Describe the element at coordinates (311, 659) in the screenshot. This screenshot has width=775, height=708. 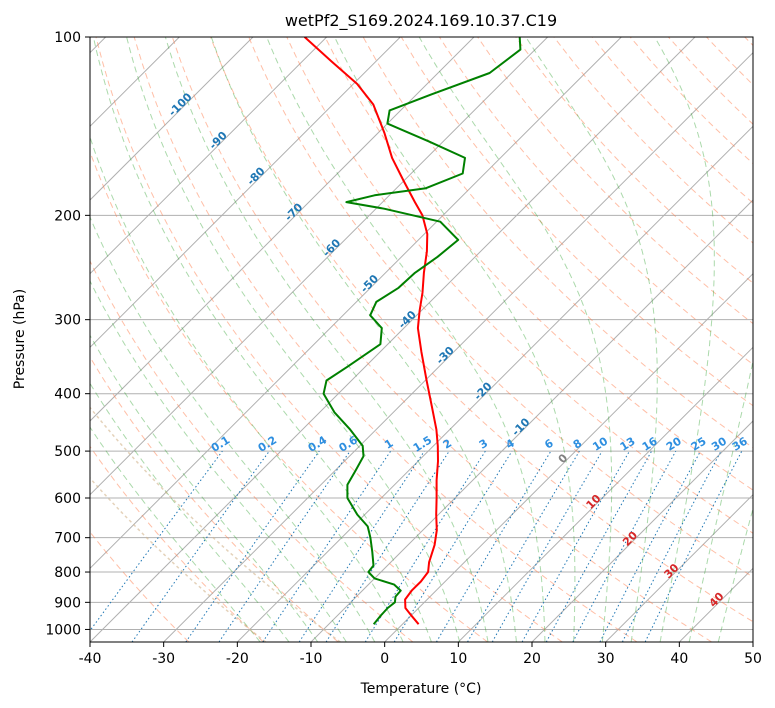
I see `x-tick-label: -10` at that location.